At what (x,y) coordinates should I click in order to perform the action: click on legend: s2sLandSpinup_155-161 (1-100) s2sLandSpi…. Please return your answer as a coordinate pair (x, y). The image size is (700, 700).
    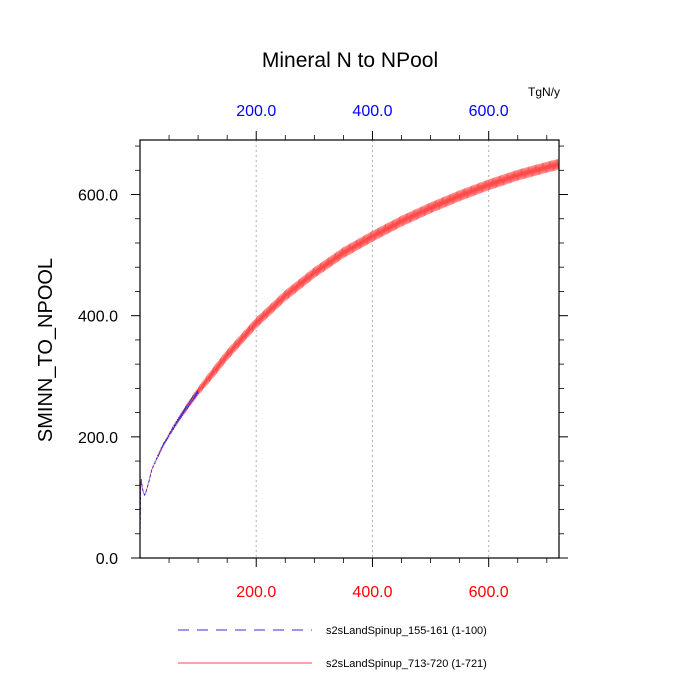
    Looking at the image, I should click on (332, 647).